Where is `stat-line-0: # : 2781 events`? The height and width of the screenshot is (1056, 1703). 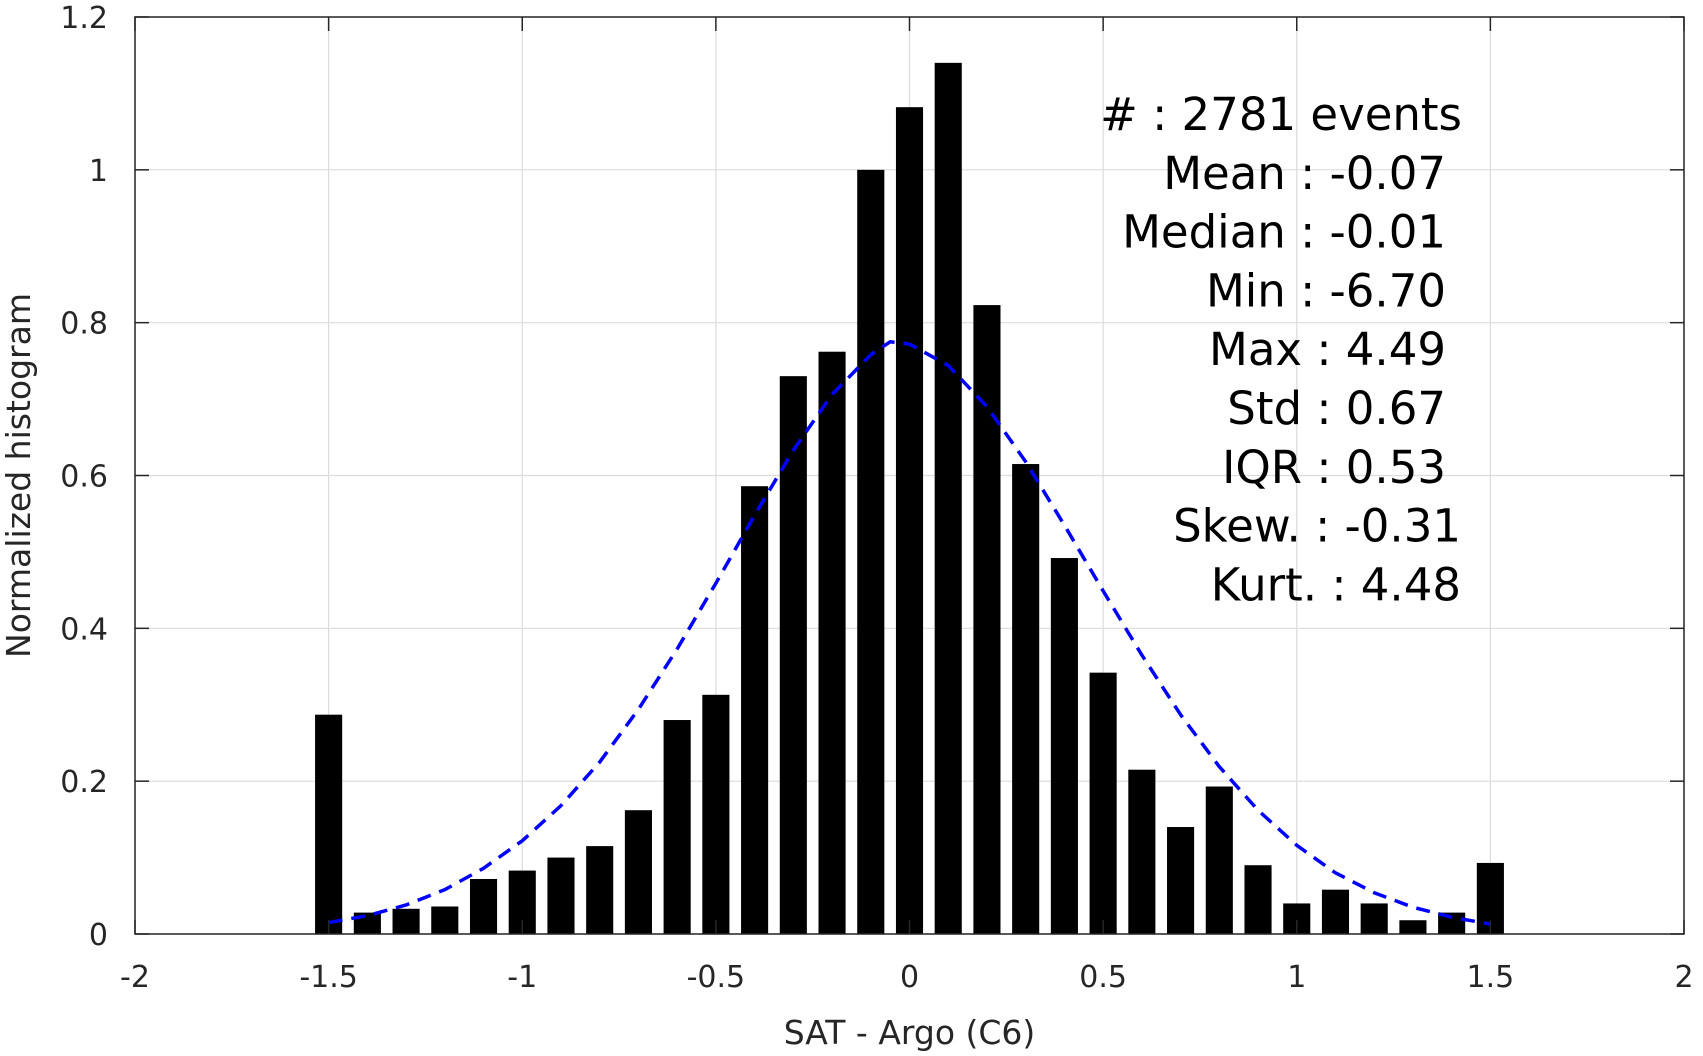 stat-line-0: # : 2781 events is located at coordinates (1281, 114).